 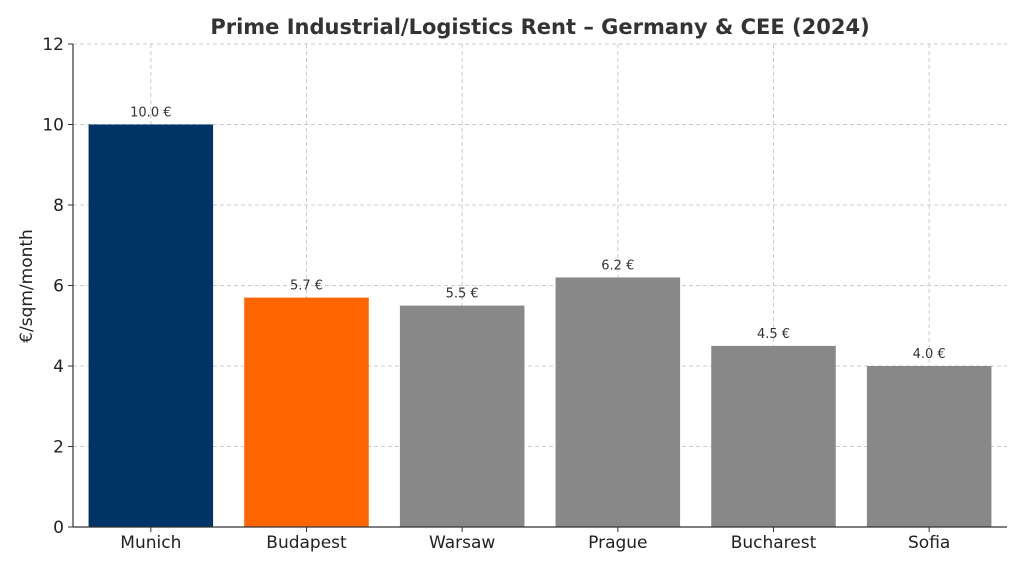 I want to click on y-axis-ticks: 0 2 4 6 8 10 12, so click(x=57, y=286).